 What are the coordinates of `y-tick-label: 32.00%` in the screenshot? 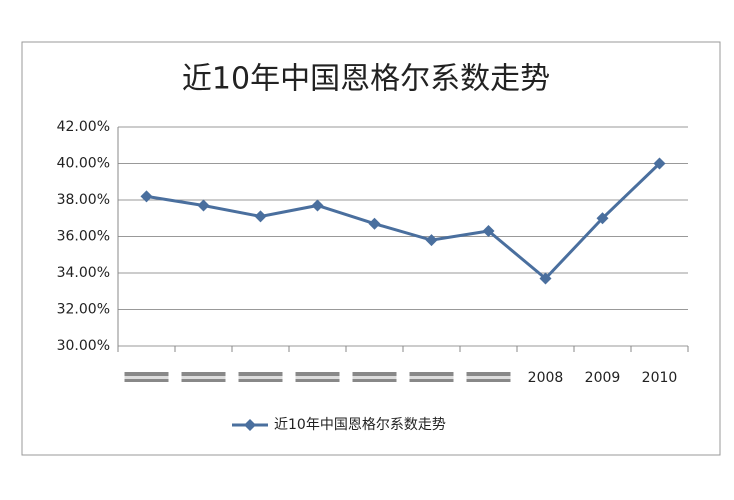 It's located at (83, 310).